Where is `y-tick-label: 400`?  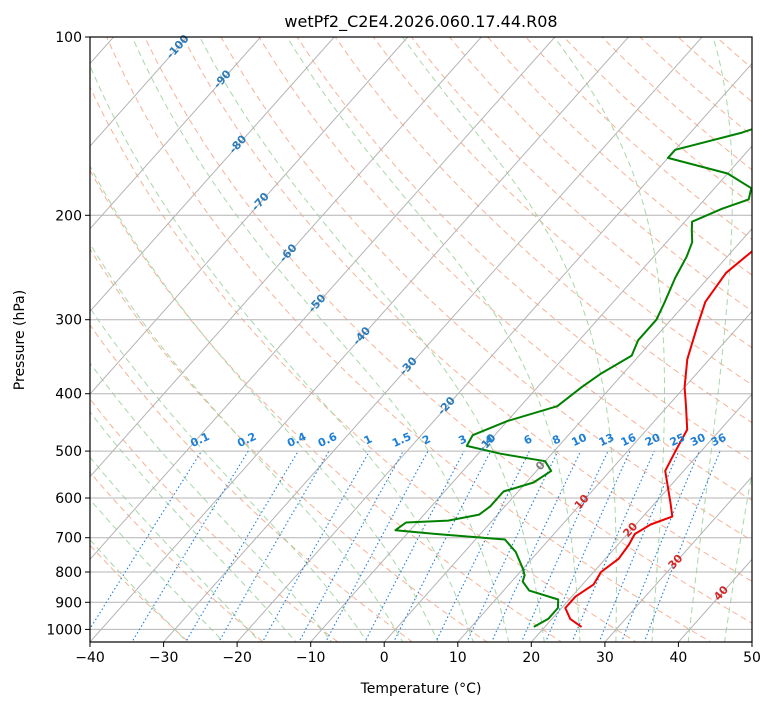 y-tick-label: 400 is located at coordinates (68, 395).